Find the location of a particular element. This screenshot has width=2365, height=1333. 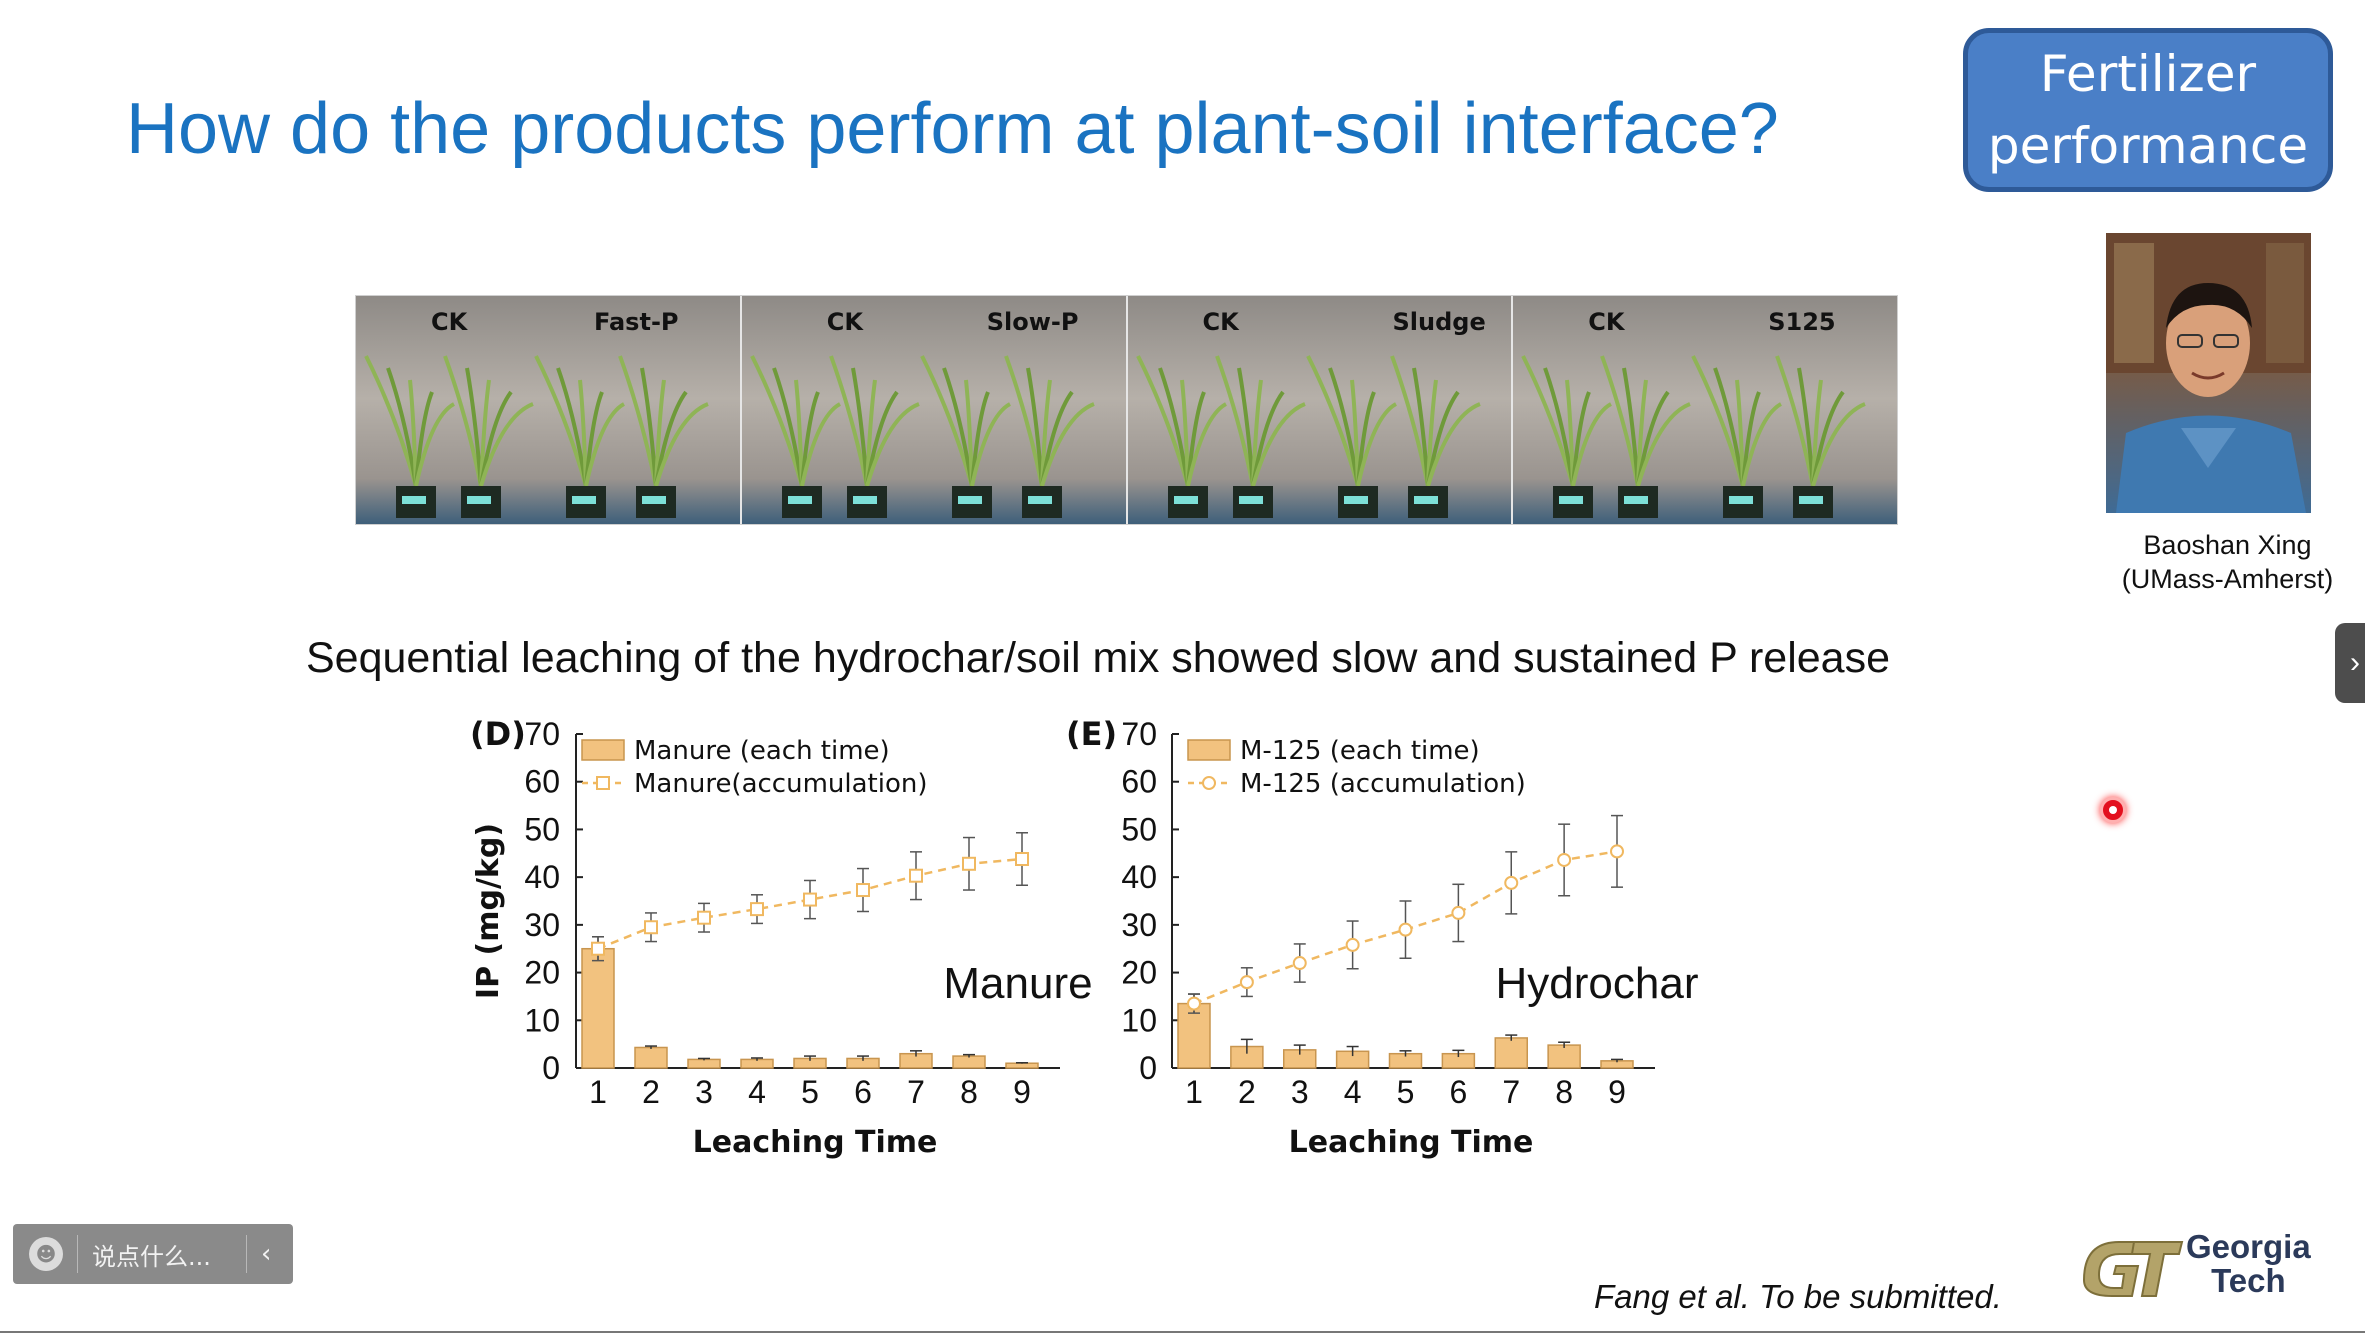

photo-label-right: Fast-P is located at coordinates (636, 322).